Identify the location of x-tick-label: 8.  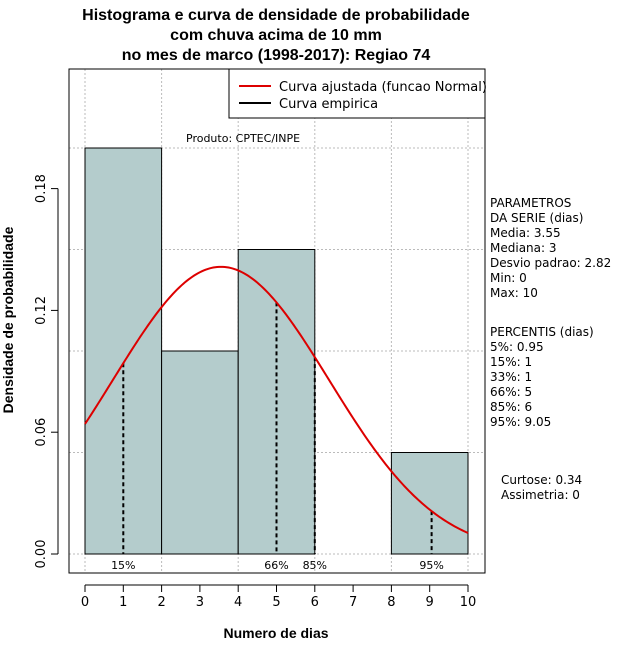
(391, 602).